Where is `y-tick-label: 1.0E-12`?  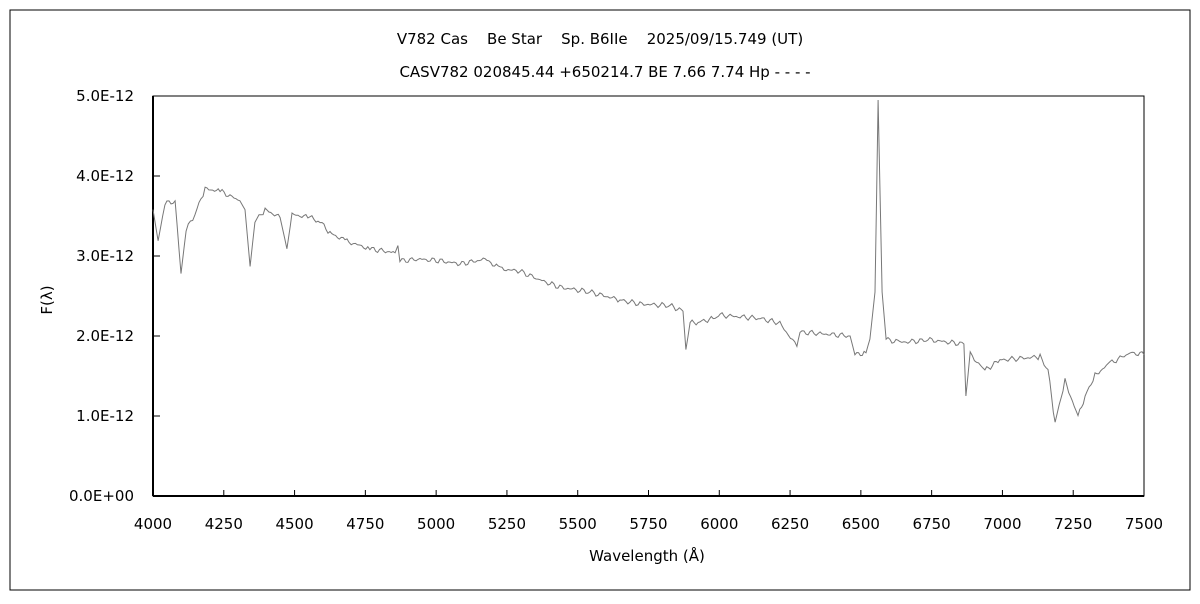
y-tick-label: 1.0E-12 is located at coordinates (105, 416).